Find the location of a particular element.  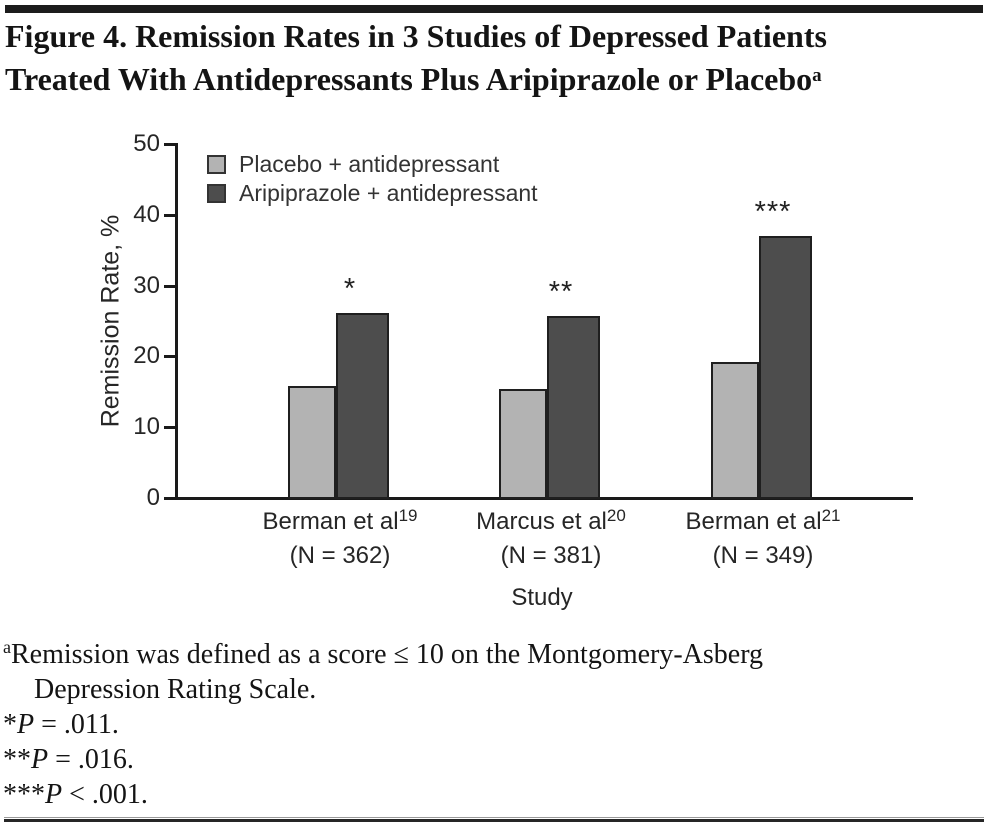

pvalue-note-1: *P = .011. is located at coordinates (490, 724).